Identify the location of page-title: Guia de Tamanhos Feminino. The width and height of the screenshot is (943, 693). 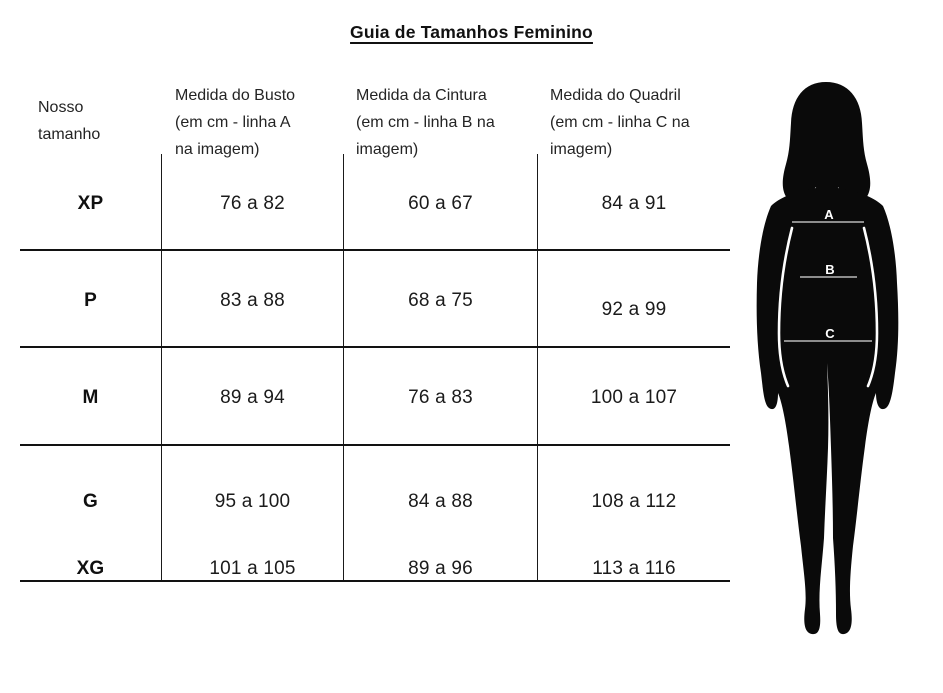
(471, 32).